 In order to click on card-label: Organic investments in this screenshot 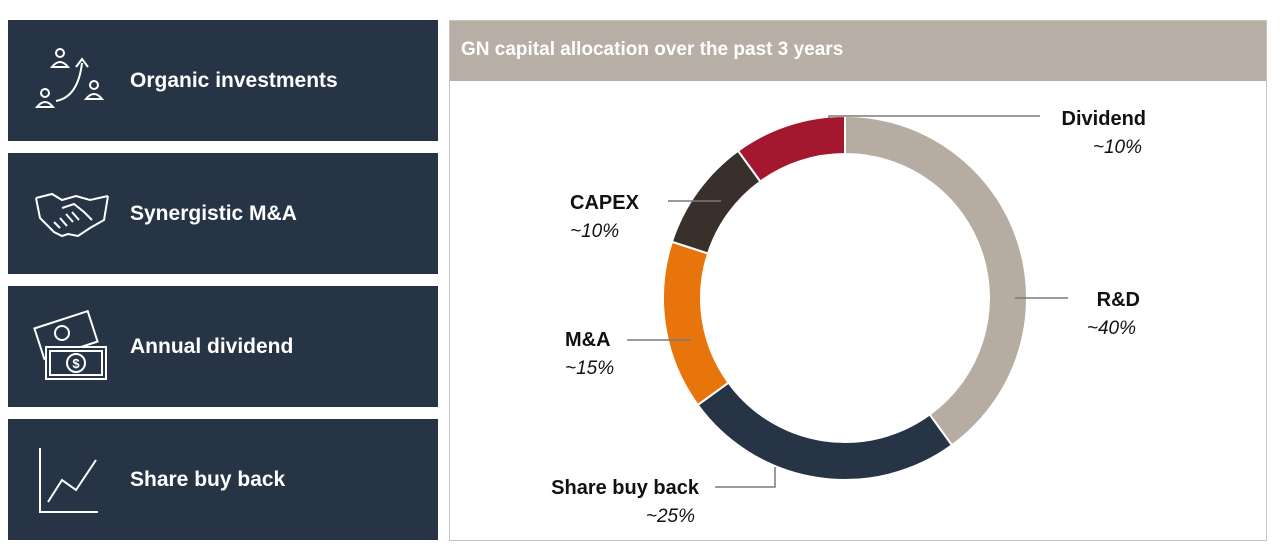, I will do `click(234, 80)`.